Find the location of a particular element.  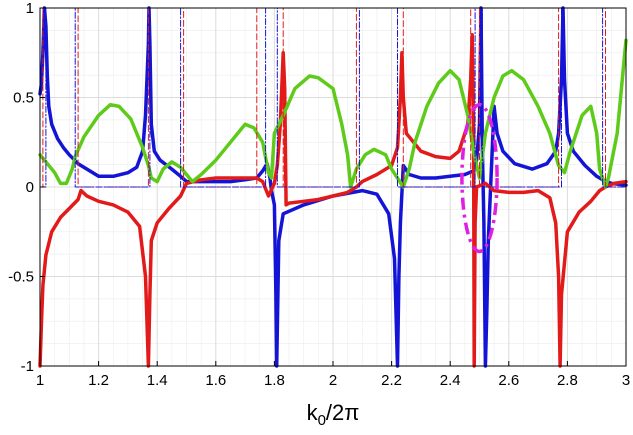

x-tick-label: 3 is located at coordinates (626, 380).